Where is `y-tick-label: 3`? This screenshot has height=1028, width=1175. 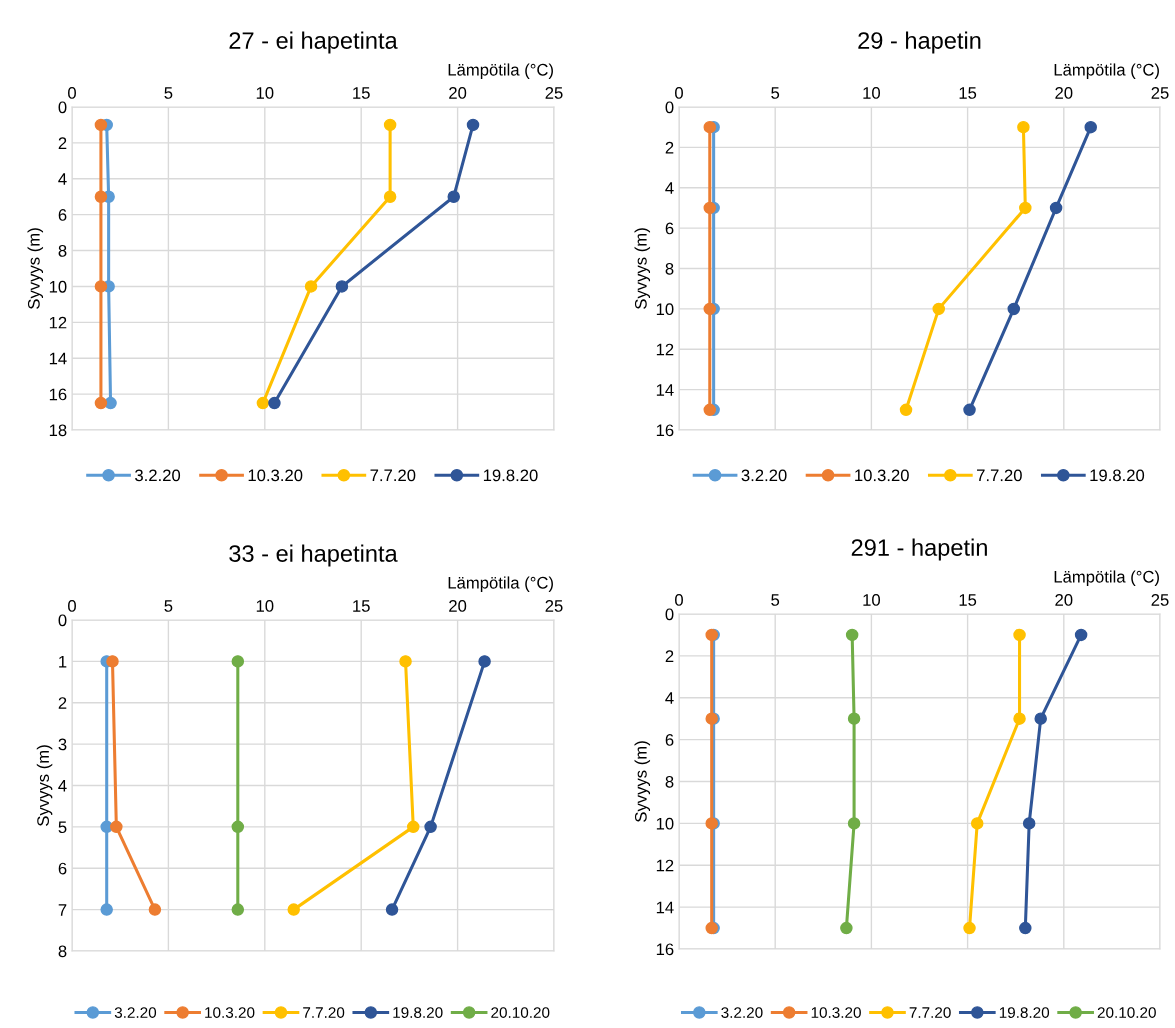 y-tick-label: 3 is located at coordinates (62, 744).